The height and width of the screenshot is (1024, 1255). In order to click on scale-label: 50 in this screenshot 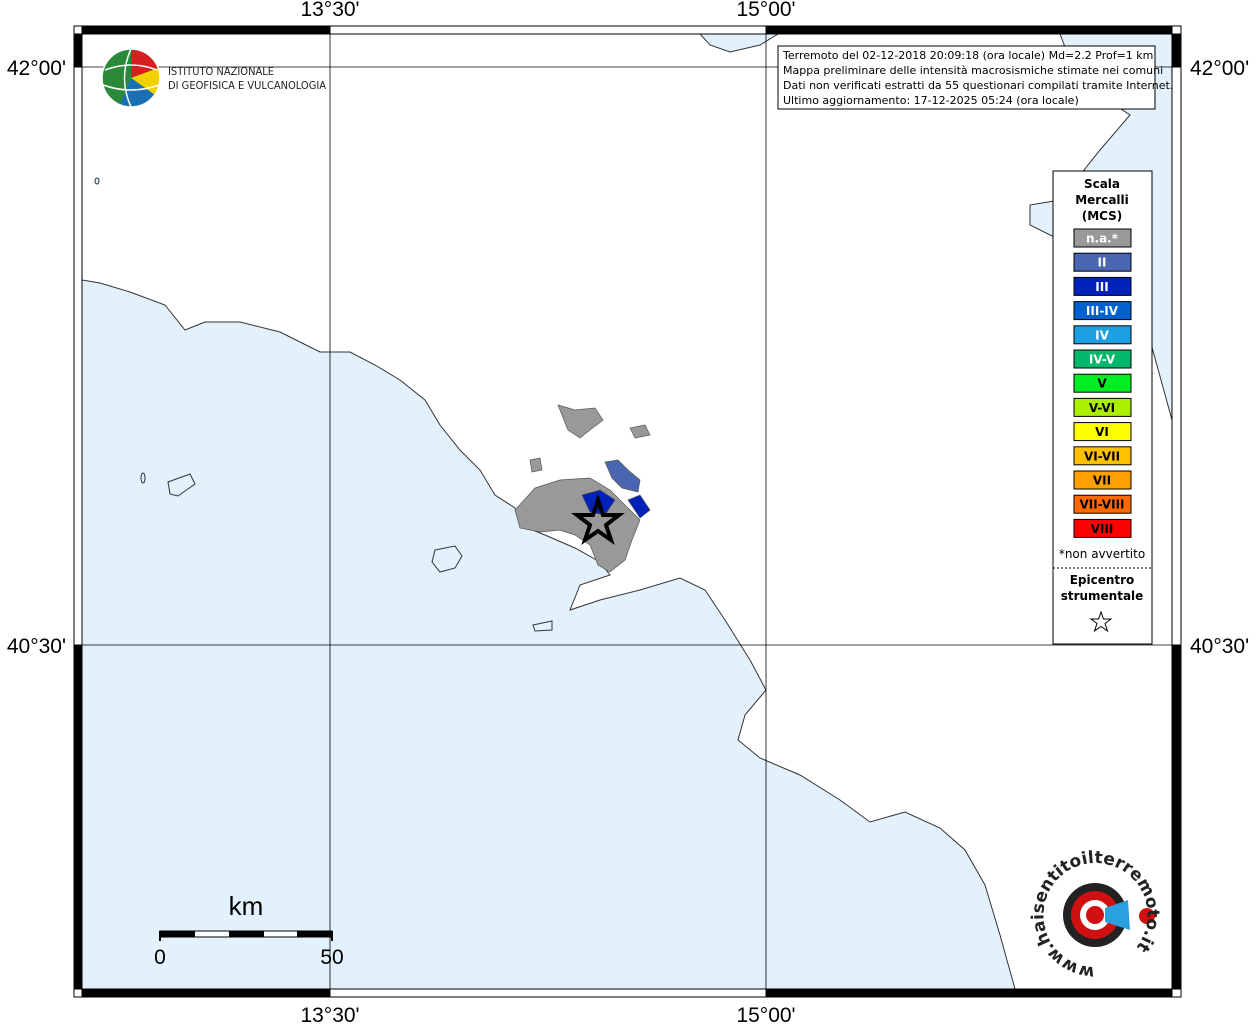, I will do `click(331, 957)`.